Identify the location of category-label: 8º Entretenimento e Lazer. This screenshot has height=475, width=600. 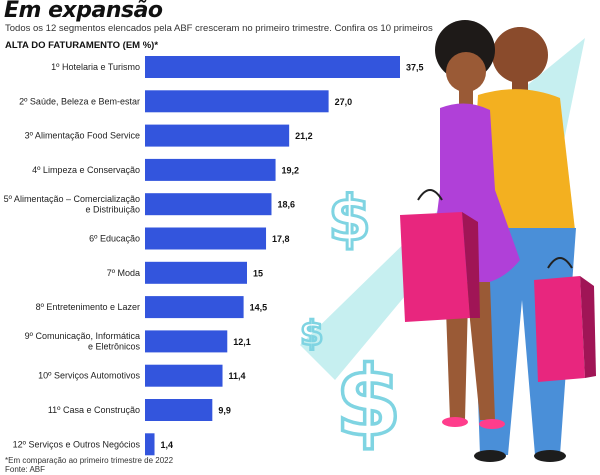
(88, 307).